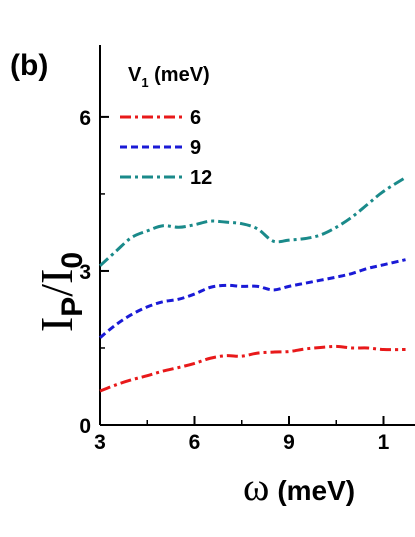 The height and width of the screenshot is (537, 415). Describe the element at coordinates (179, 75) in the screenshot. I see `legend-title-unit: (meV)` at that location.